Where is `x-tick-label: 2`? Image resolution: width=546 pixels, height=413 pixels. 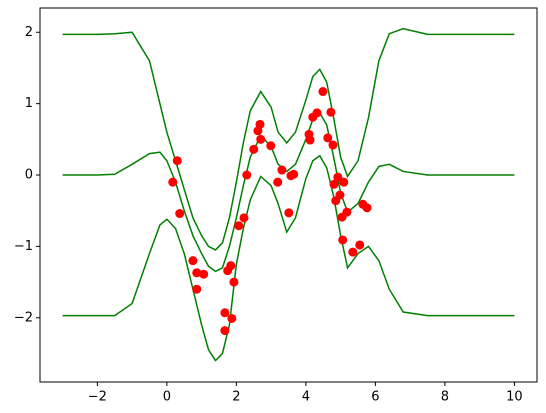 x-tick-label: 2 is located at coordinates (236, 397).